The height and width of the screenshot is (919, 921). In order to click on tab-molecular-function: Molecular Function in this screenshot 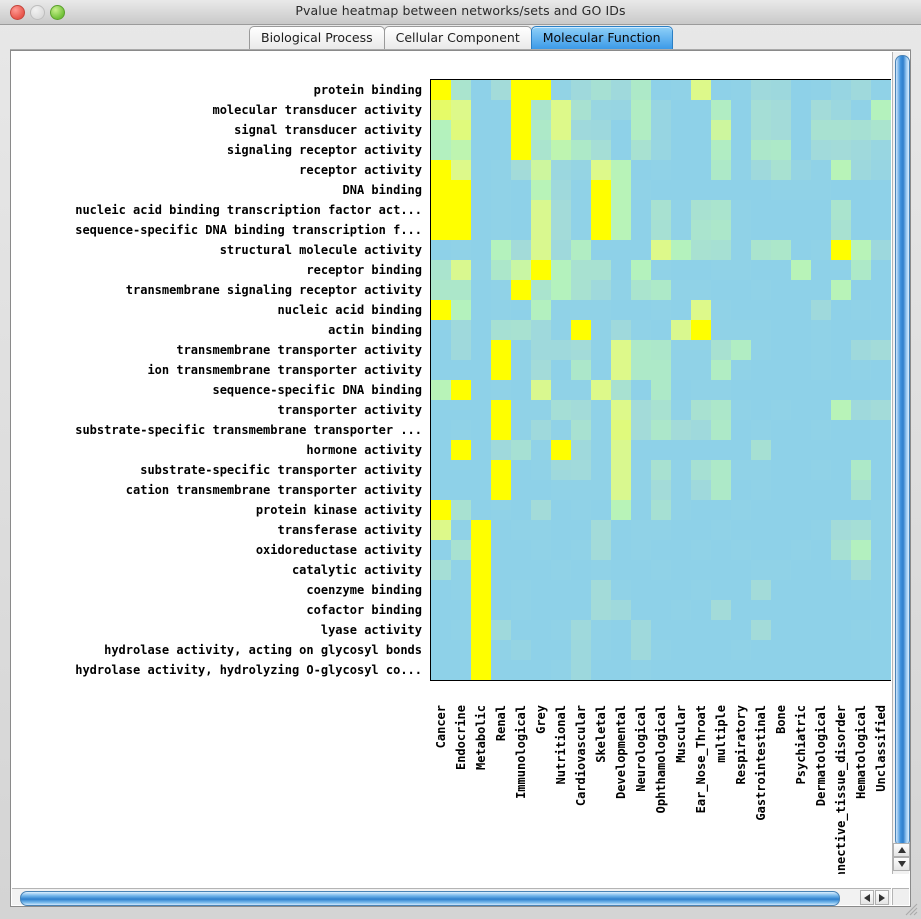, I will do `click(601, 37)`.